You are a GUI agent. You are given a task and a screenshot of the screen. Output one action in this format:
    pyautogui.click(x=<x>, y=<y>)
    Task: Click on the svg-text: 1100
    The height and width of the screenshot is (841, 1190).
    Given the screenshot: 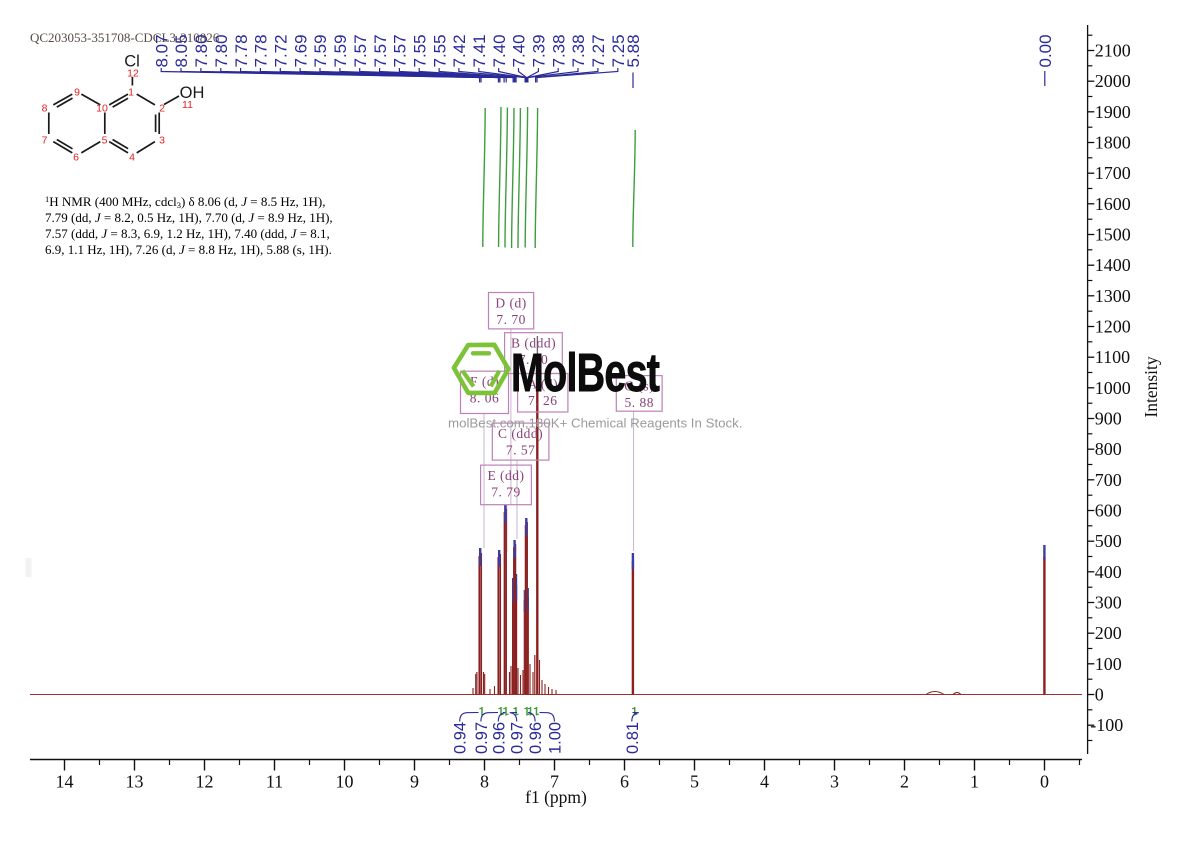 What is the action you would take?
    pyautogui.click(x=1112, y=357)
    